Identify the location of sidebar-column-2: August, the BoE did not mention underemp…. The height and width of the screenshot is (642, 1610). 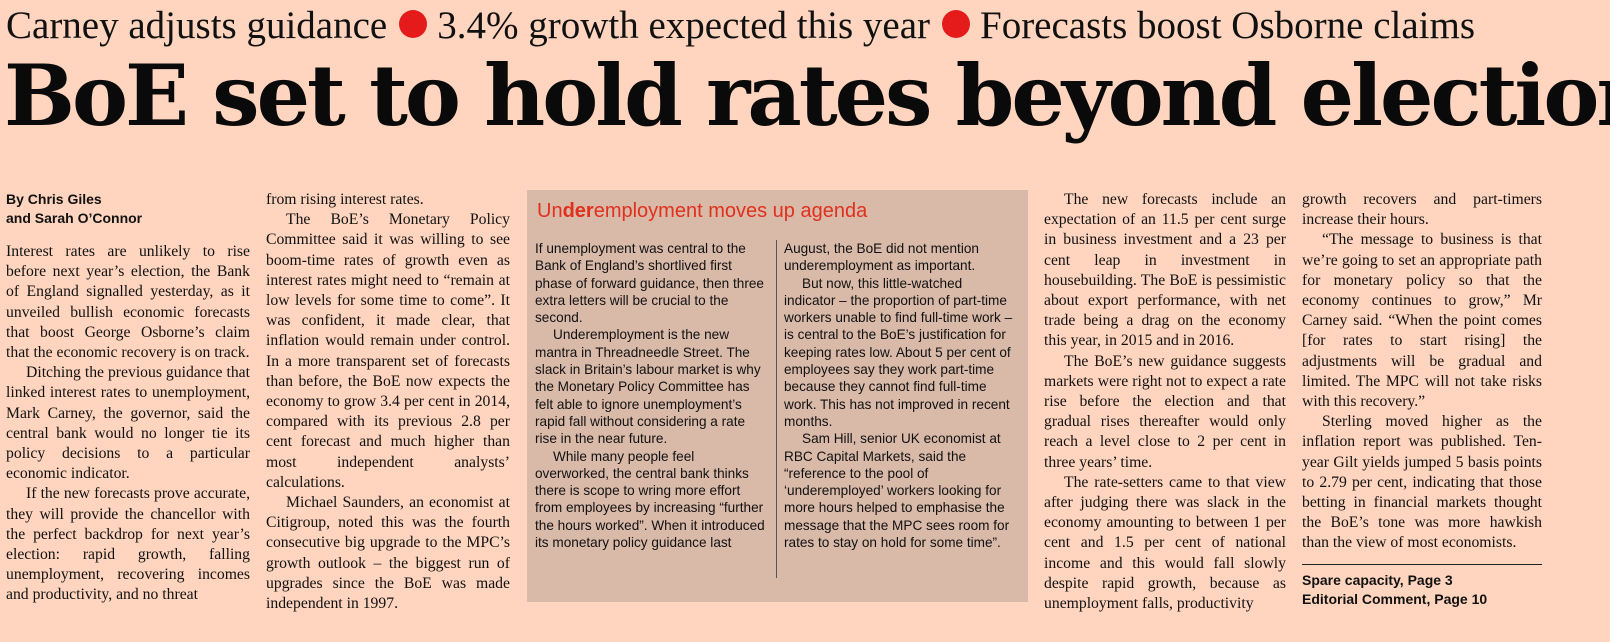
(900, 395).